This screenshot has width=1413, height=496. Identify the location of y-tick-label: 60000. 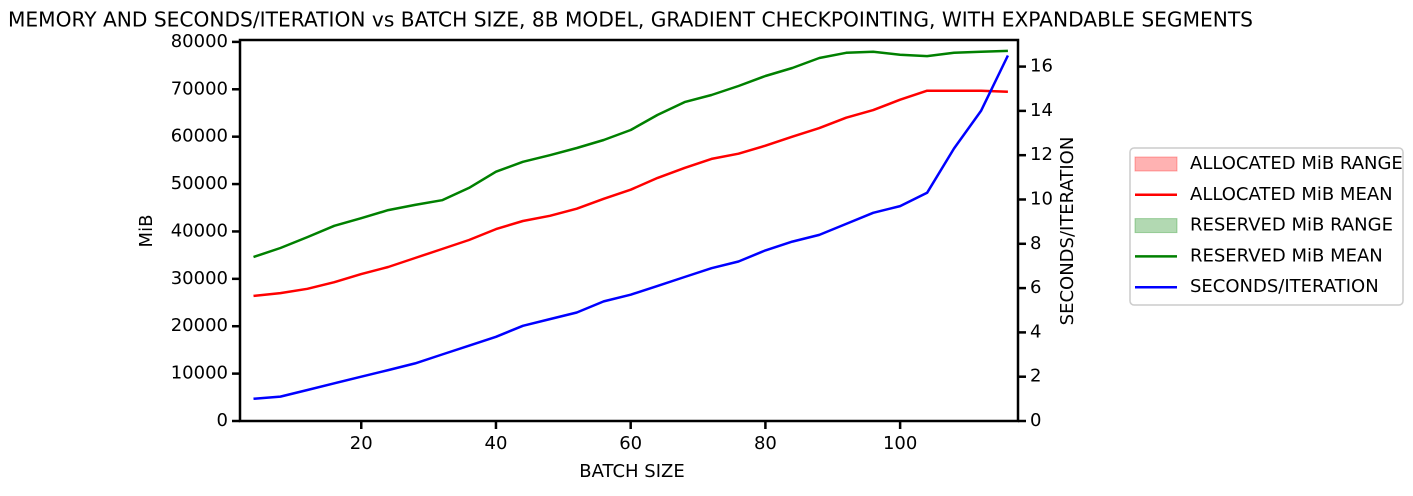
(199, 136).